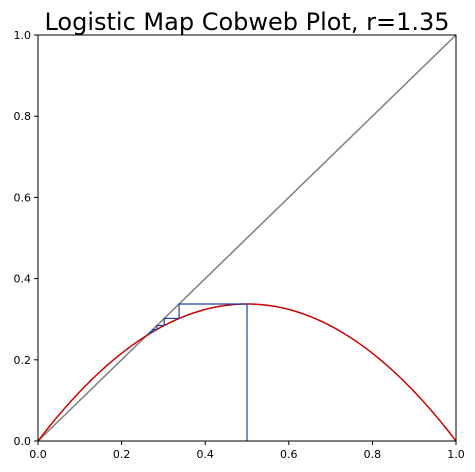 This screenshot has width=475, height=472. Describe the element at coordinates (289, 454) in the screenshot. I see `x-tick-label: 0.6` at that location.